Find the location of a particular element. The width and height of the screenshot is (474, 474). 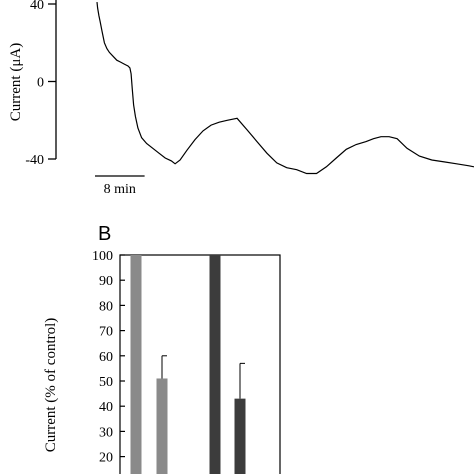

panel-b-y-tick-label: 30 is located at coordinates (106, 432).